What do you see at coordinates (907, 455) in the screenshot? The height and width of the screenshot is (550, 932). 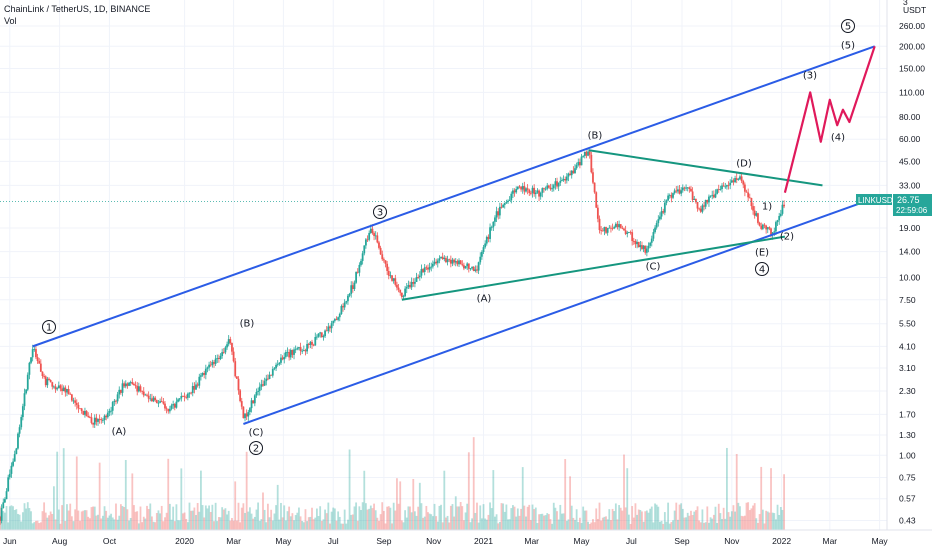 I see `price-tick-label: 1.00` at bounding box center [907, 455].